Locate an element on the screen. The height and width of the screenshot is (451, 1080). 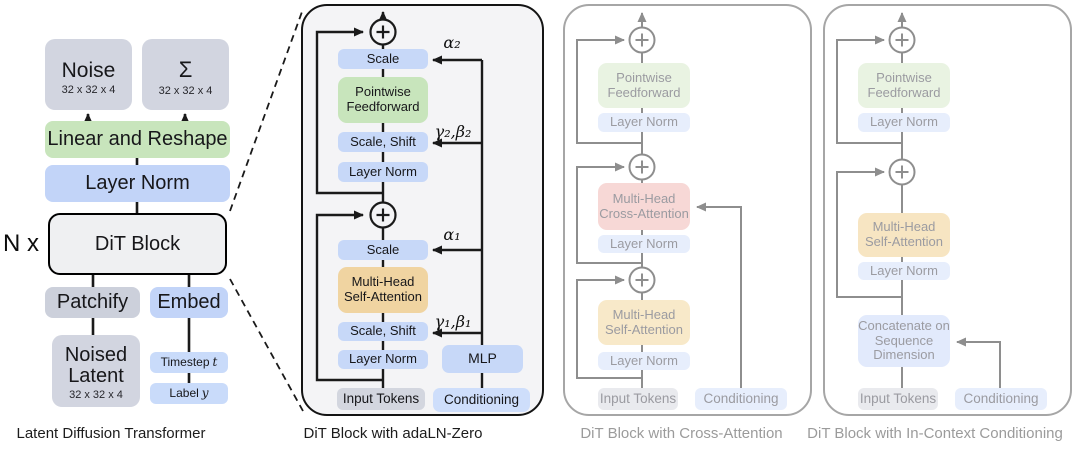
layer-norm-ca-mid-label: Layer Norm is located at coordinates (644, 243).